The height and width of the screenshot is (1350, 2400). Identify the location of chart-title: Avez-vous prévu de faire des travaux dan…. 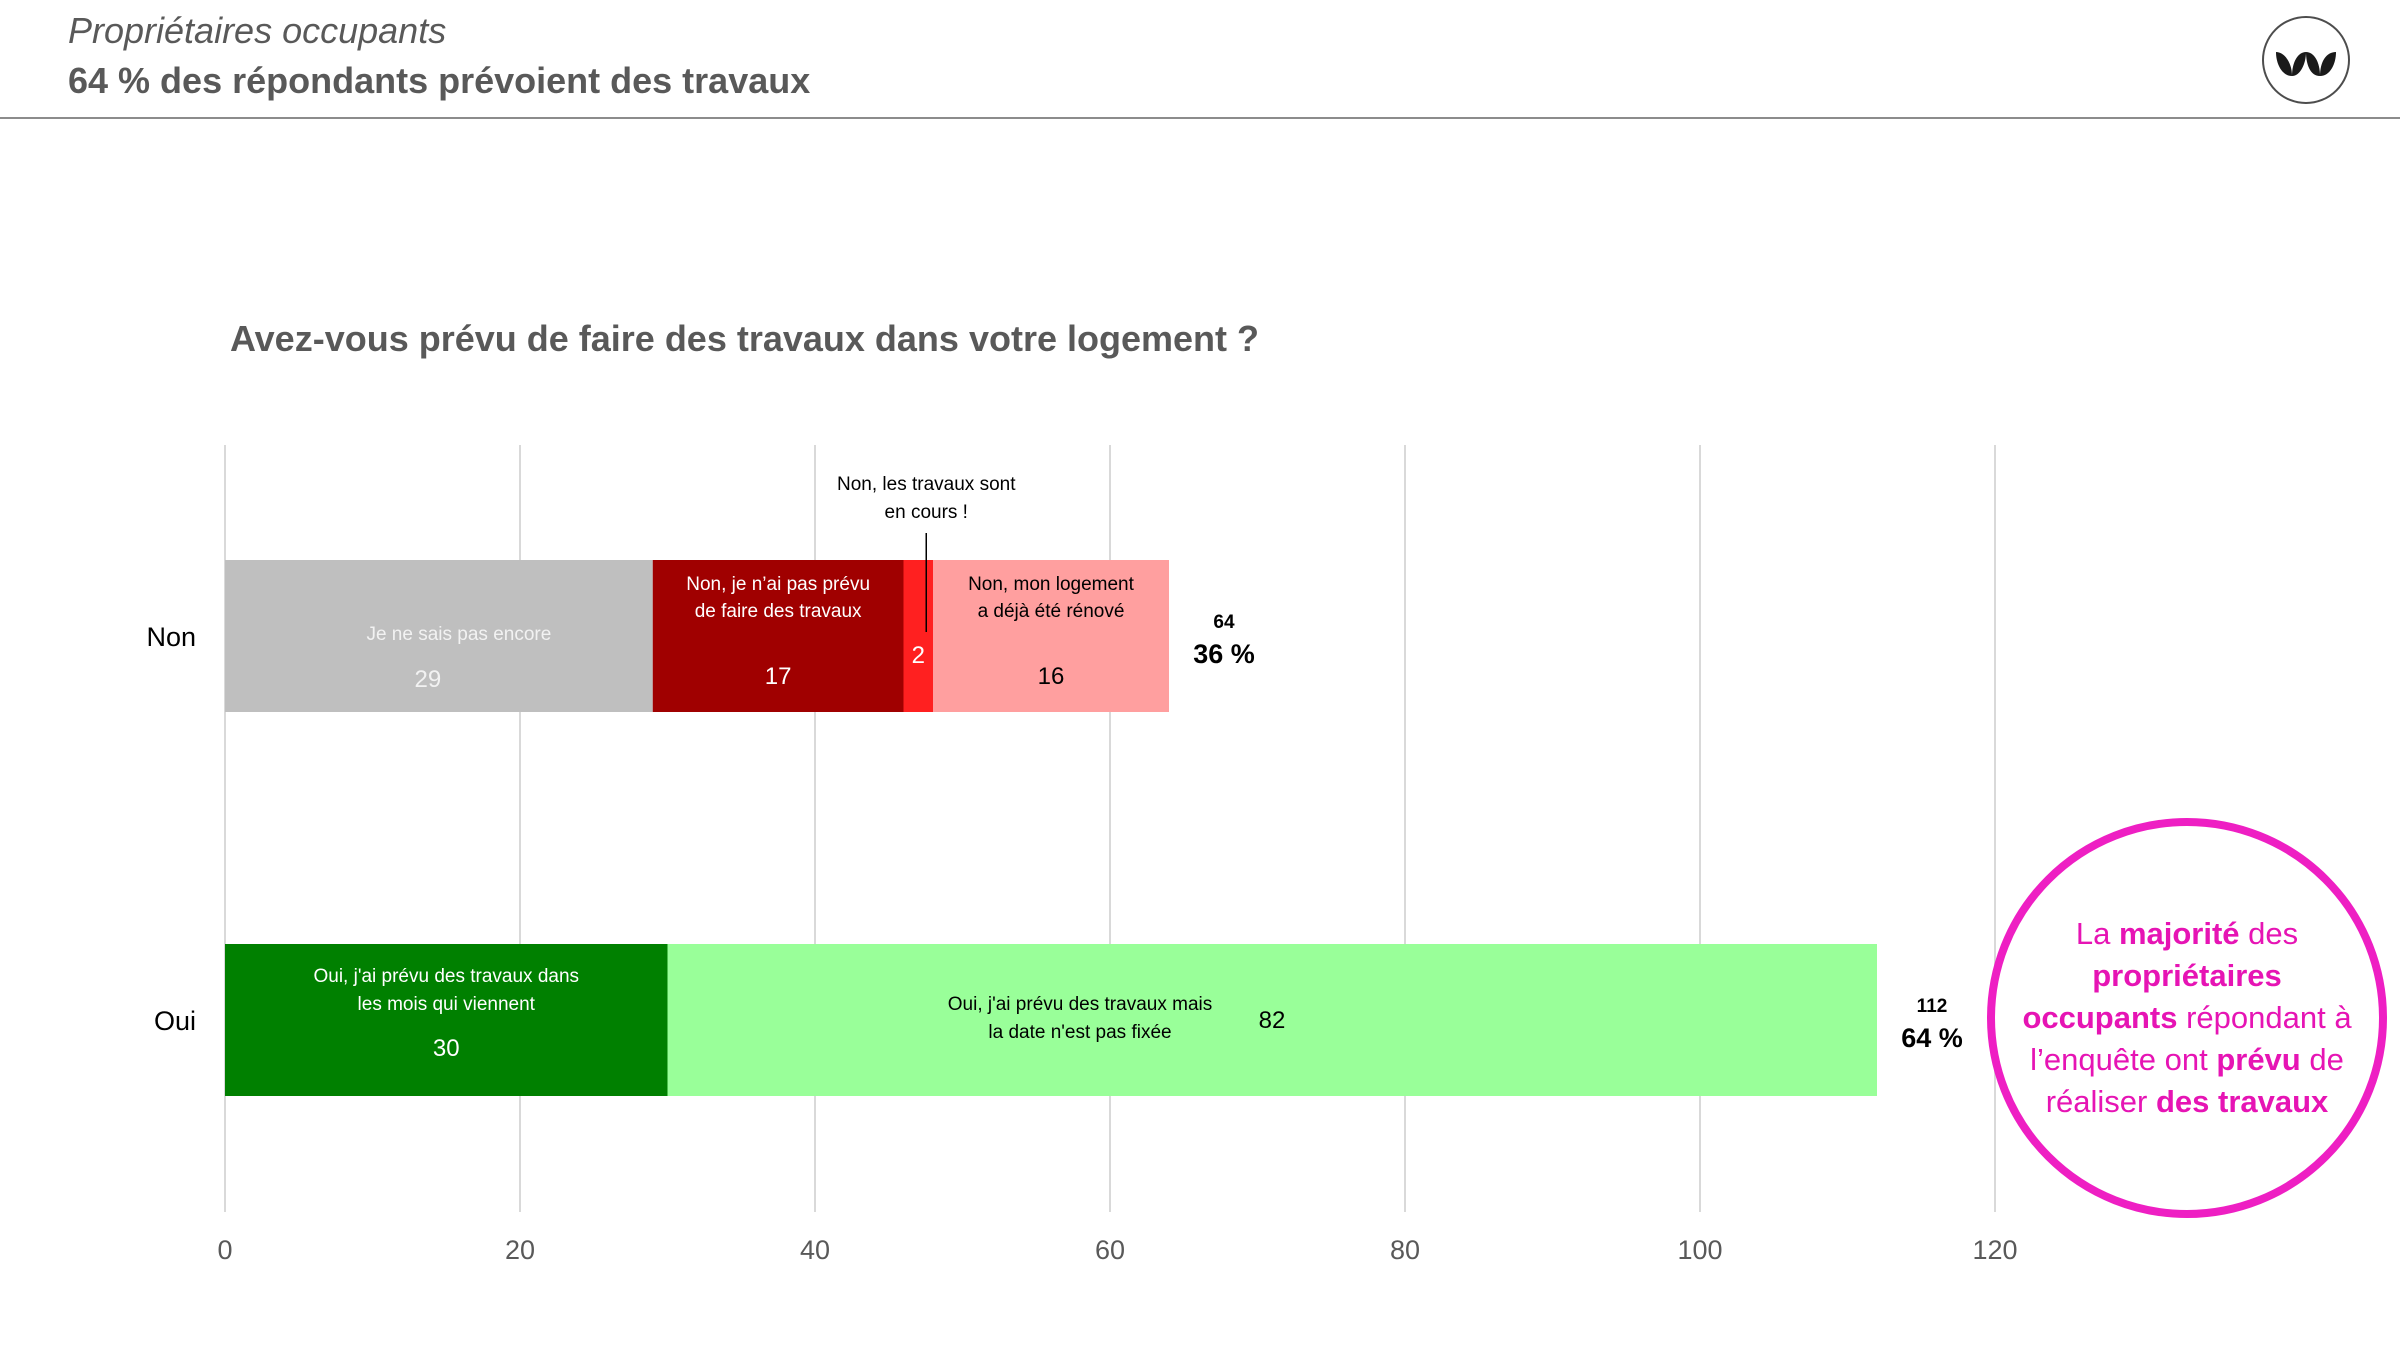
(744, 338).